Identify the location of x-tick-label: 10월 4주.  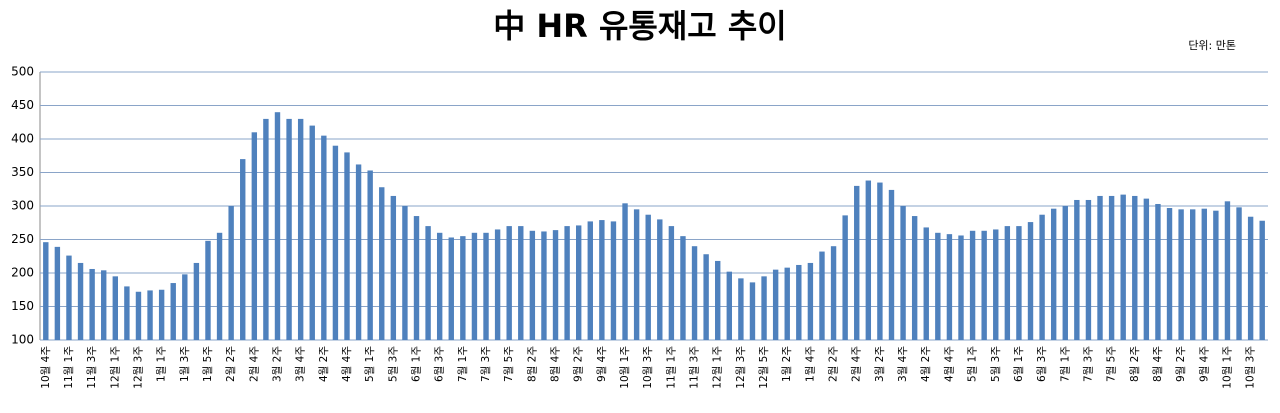
(46, 367).